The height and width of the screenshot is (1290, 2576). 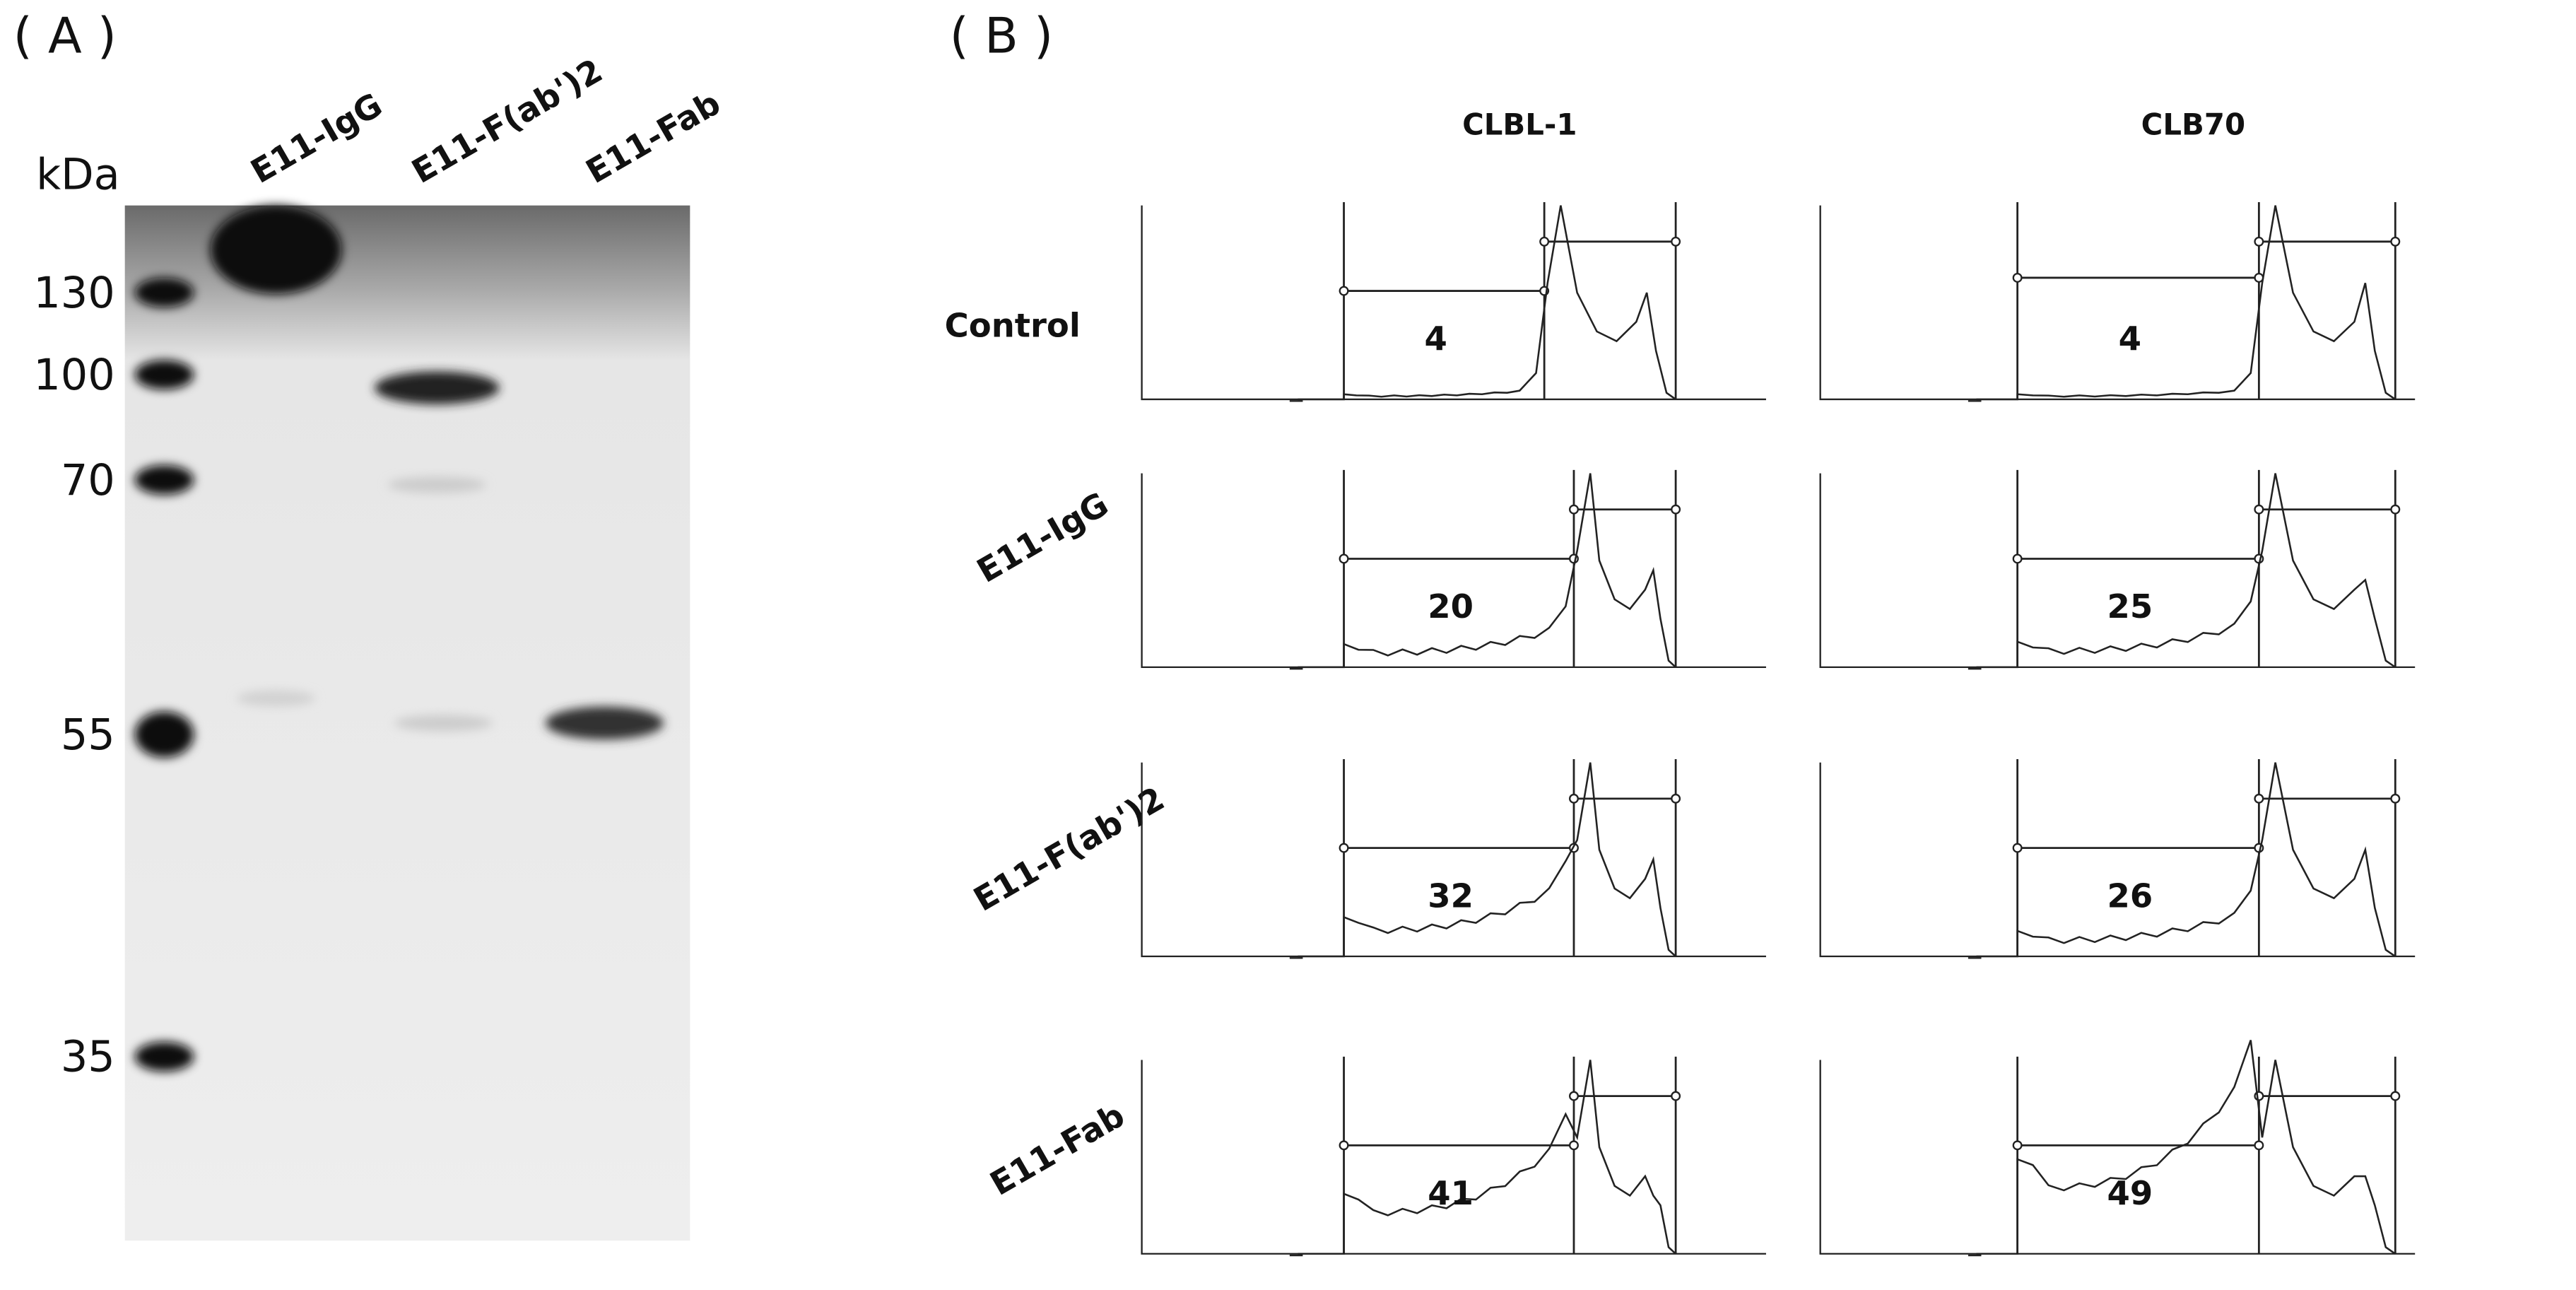 What do you see at coordinates (88, 735) in the screenshot?
I see `marker-label: 55` at bounding box center [88, 735].